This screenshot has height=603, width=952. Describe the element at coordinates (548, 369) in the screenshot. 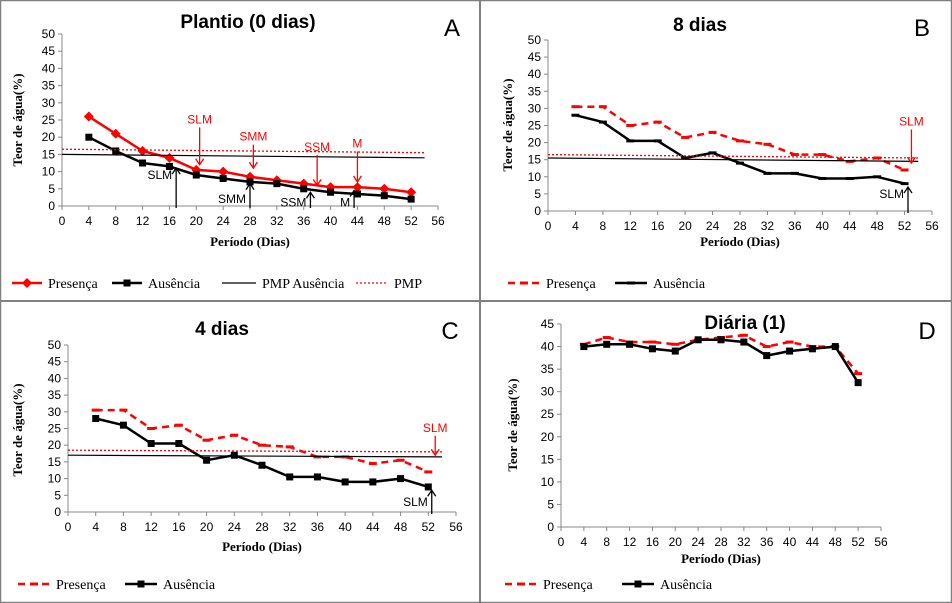

I see `y-tick-label: 35` at that location.